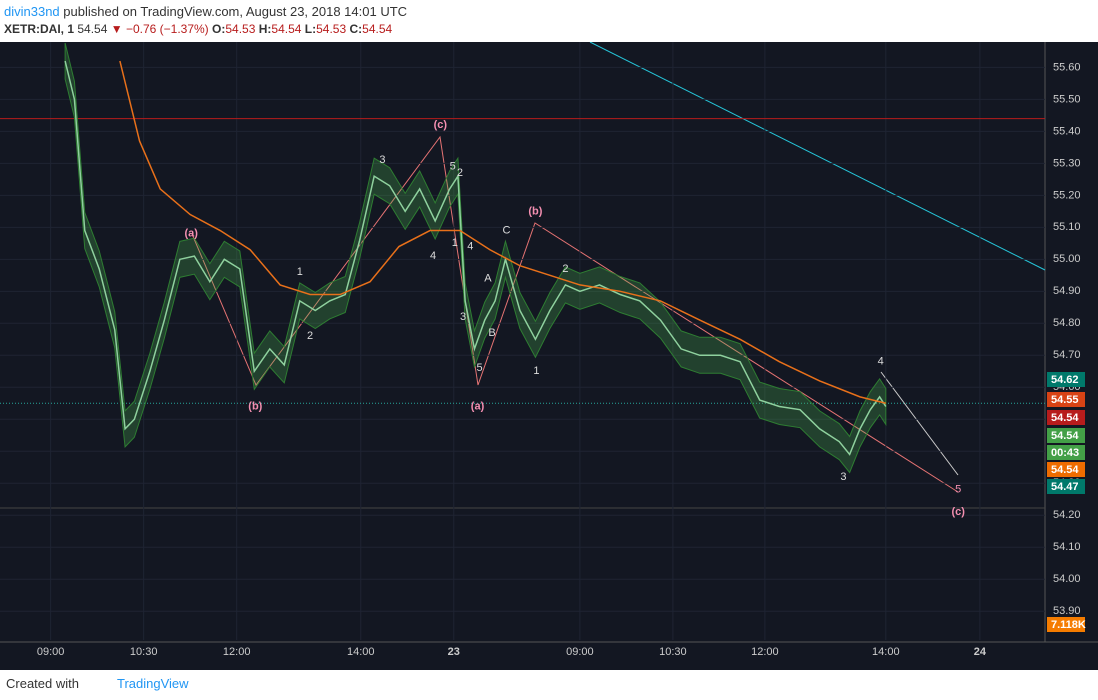 This screenshot has height=700, width=1098. I want to click on change: ▼ −0.76 (−1.37%), so click(159, 29).